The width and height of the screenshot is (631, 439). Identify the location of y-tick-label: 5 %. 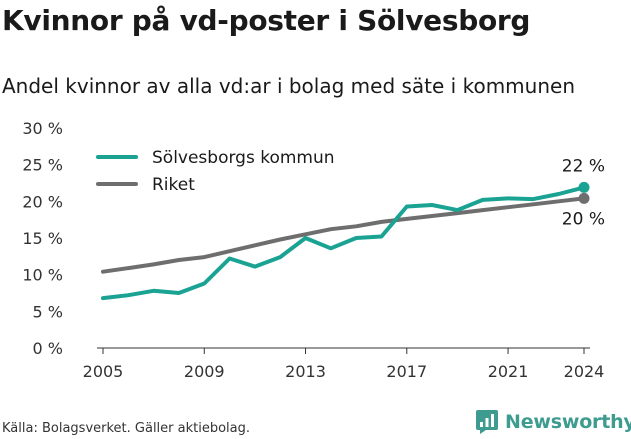
(48, 311).